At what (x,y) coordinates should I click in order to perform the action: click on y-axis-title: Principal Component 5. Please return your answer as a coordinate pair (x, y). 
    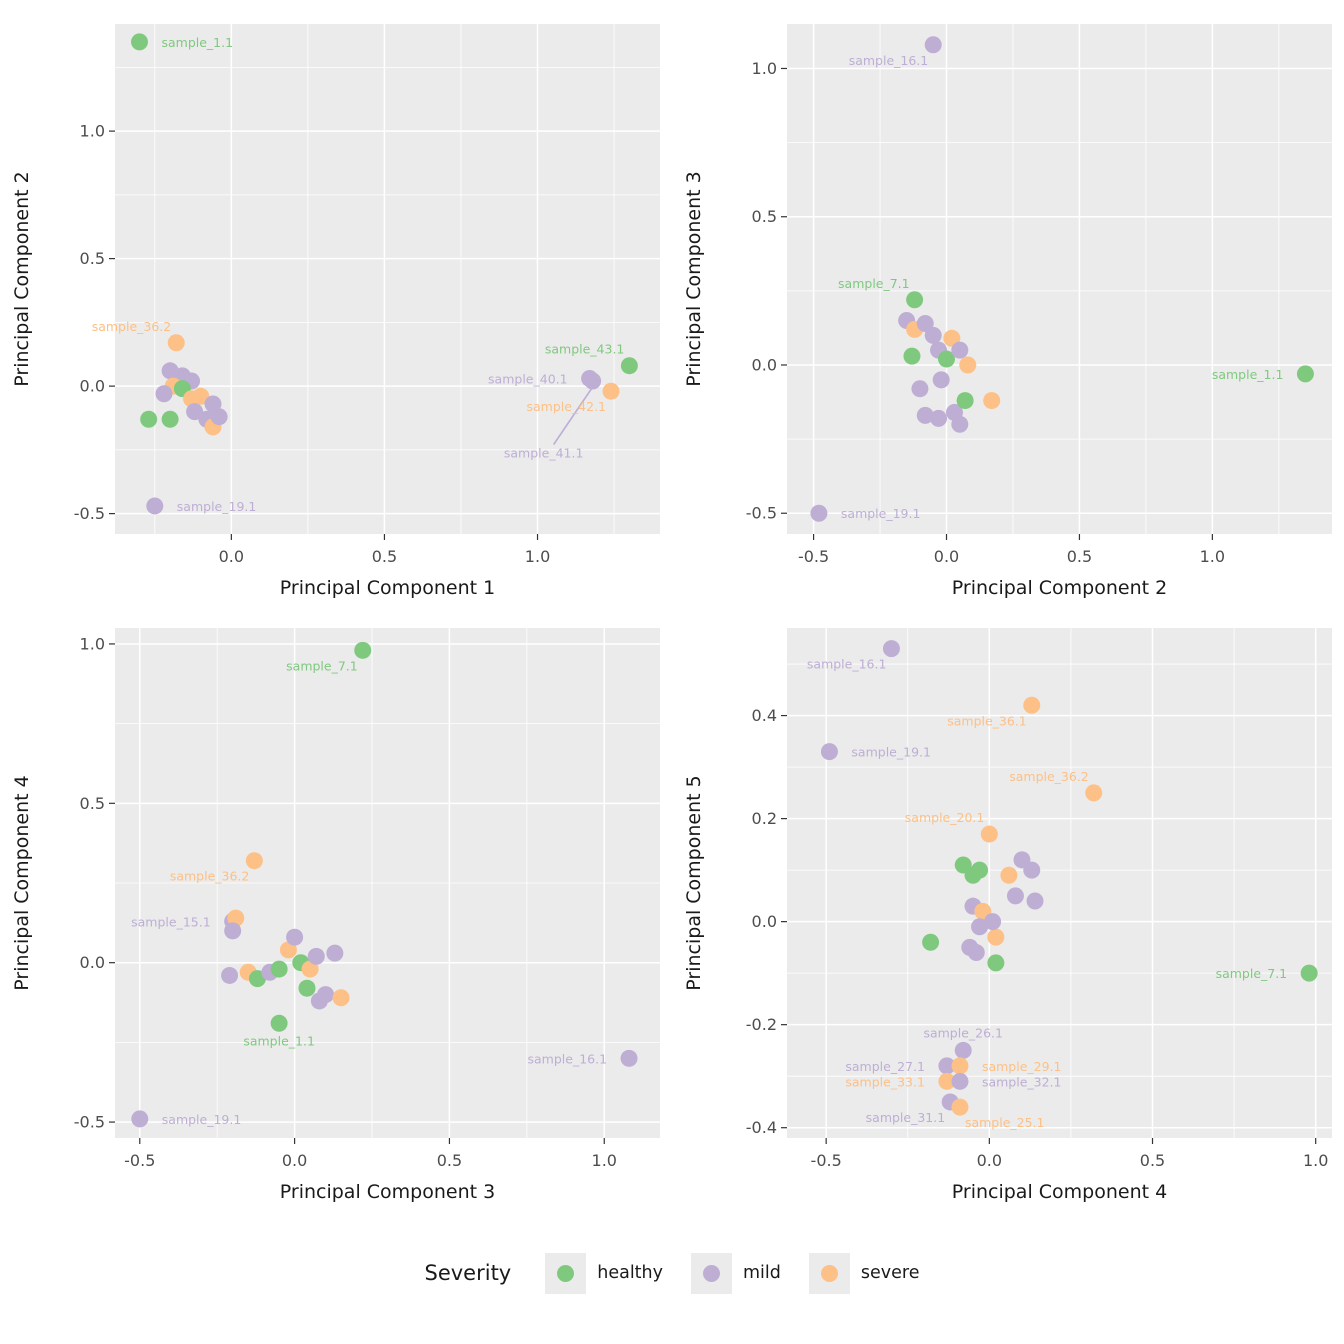
    Looking at the image, I should click on (694, 882).